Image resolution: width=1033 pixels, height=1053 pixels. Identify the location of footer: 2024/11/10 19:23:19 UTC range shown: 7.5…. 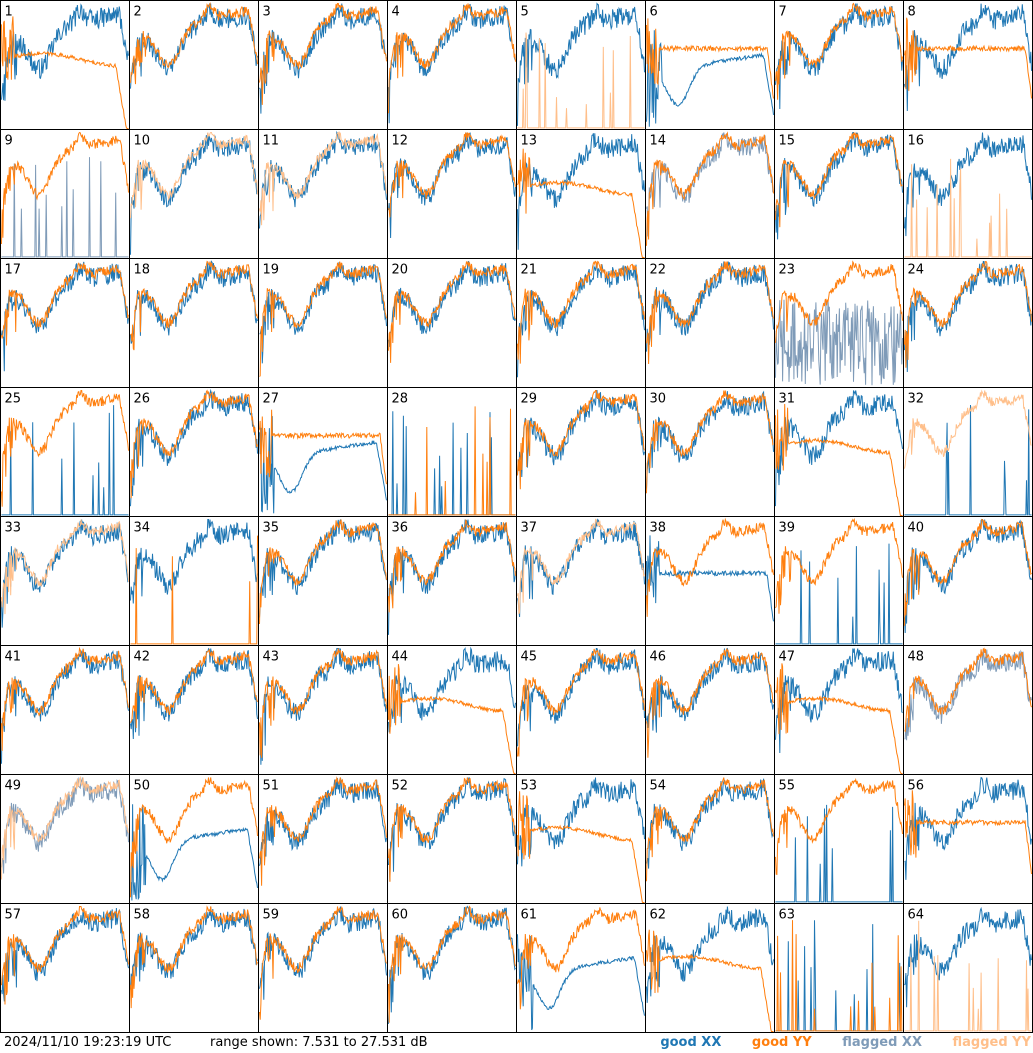
(516, 1043).